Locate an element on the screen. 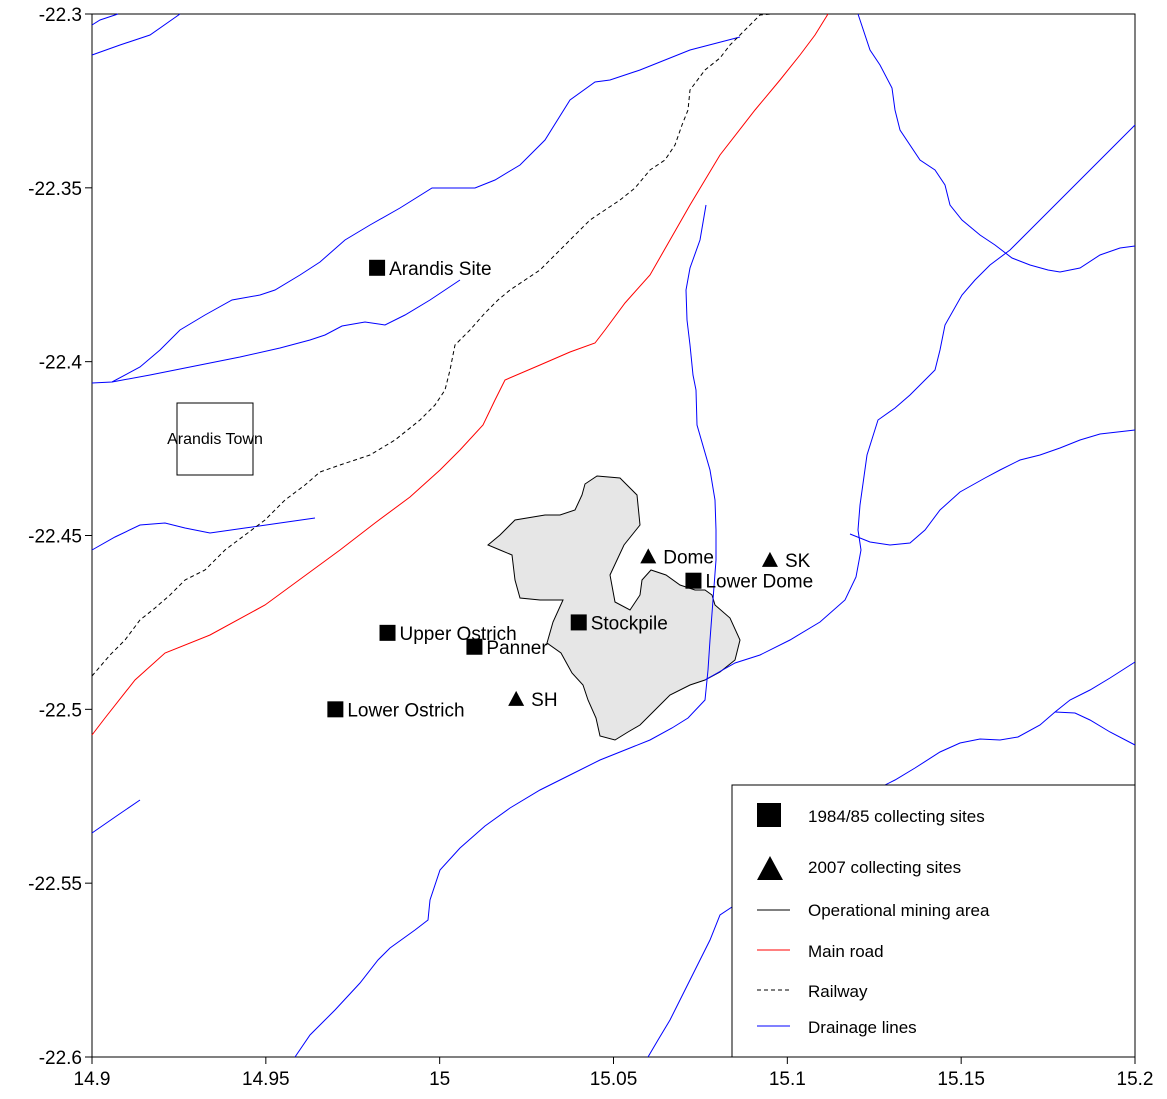 The height and width of the screenshot is (1099, 1167). site-1984-label: Panner is located at coordinates (517, 648).